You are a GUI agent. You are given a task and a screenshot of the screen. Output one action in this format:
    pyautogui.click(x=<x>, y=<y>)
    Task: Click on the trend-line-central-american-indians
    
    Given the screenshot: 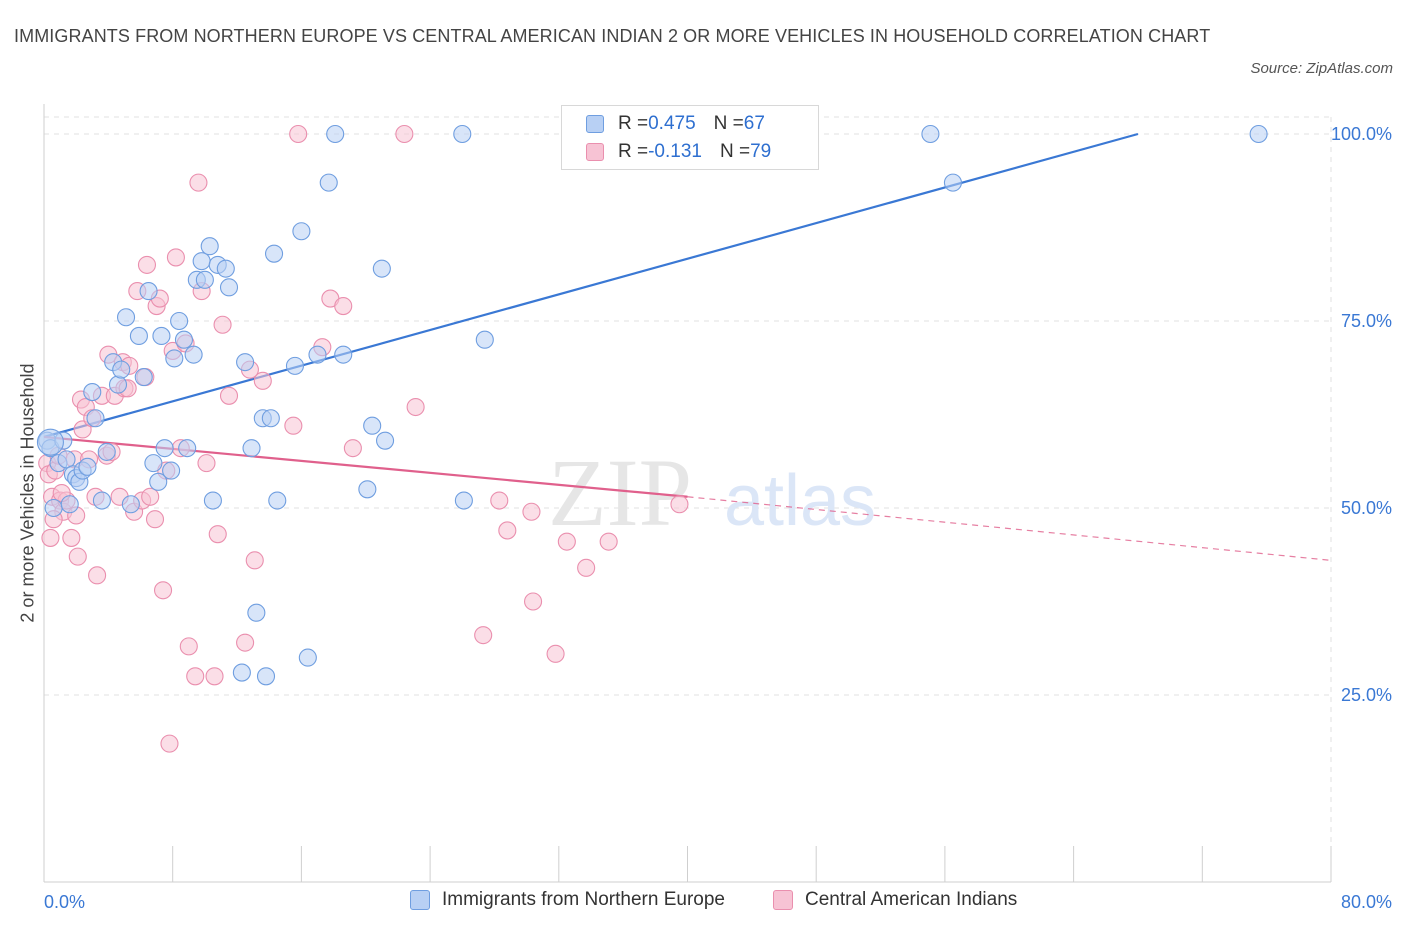 What is the action you would take?
    pyautogui.click(x=365, y=466)
    